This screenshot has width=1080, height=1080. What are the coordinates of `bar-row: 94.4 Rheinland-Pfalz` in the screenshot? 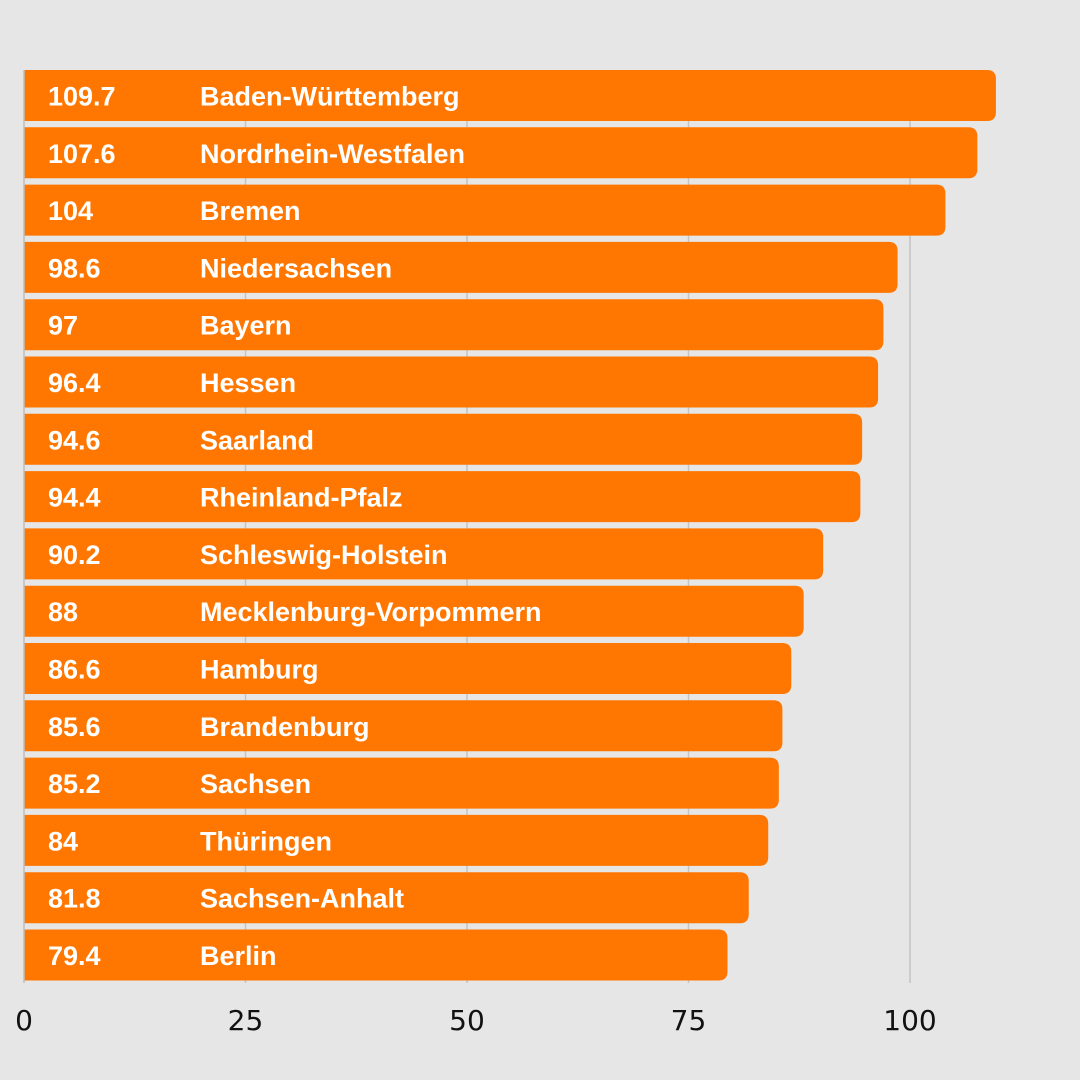 It's located at (442, 497).